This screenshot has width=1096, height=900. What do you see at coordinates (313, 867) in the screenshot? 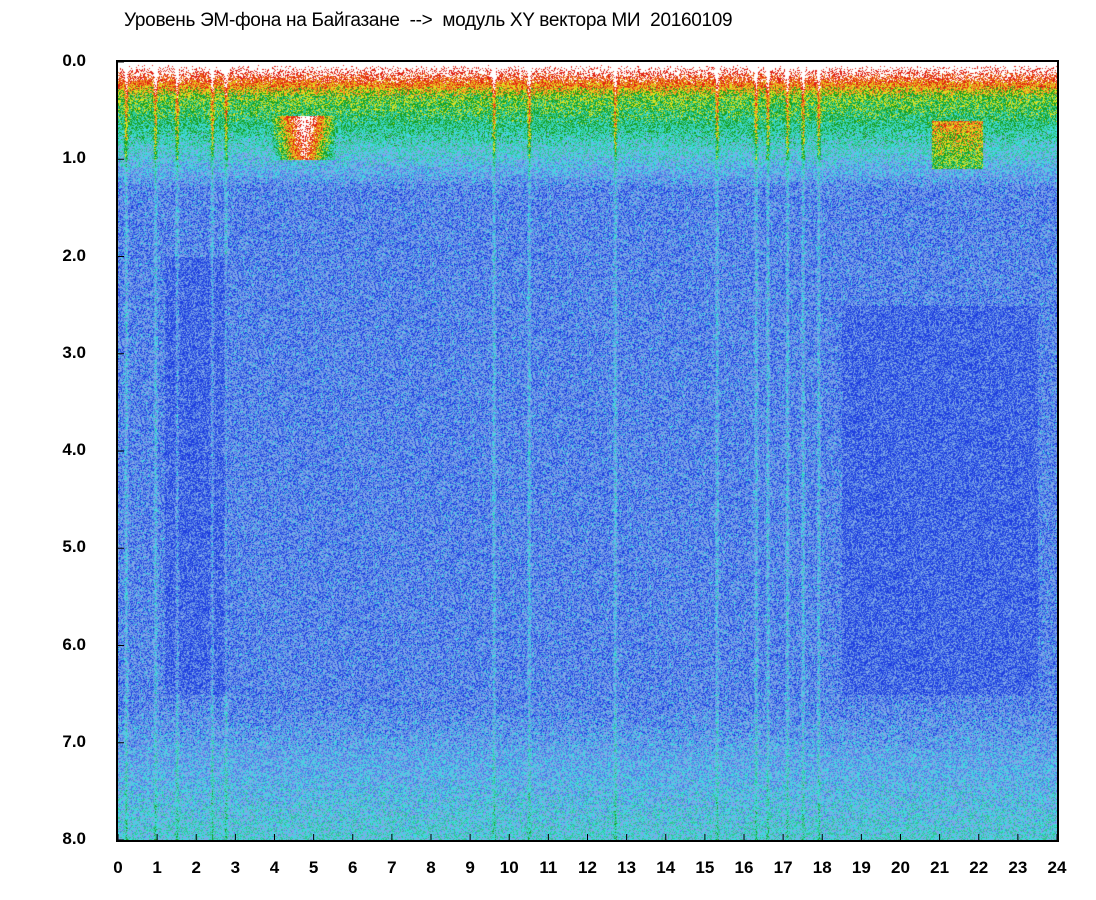
I see `x-tick-label: 5` at bounding box center [313, 867].